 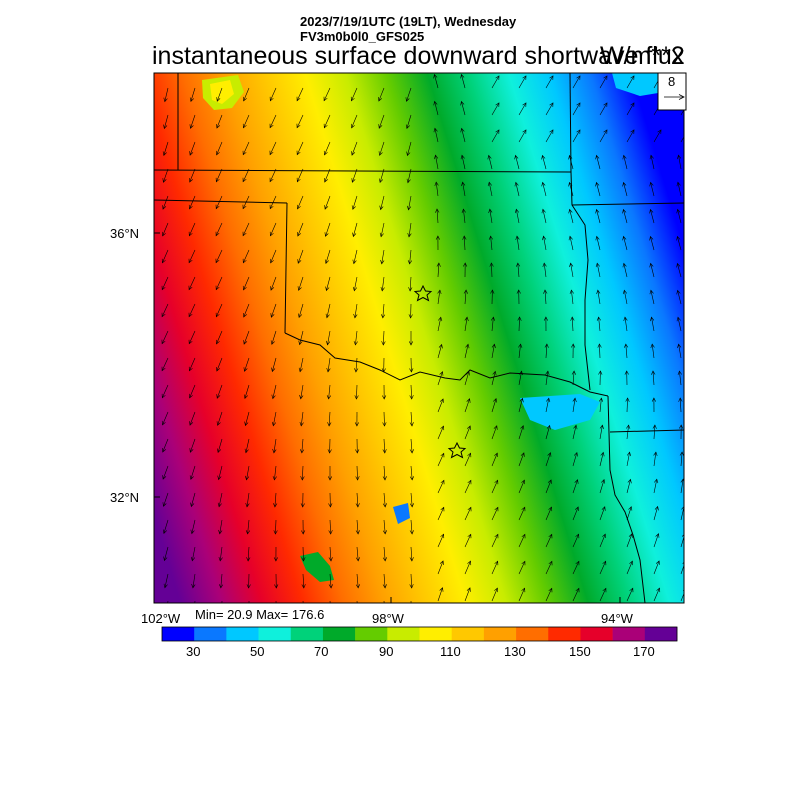 What do you see at coordinates (617, 618) in the screenshot?
I see `lon-label-94w: 94°W` at bounding box center [617, 618].